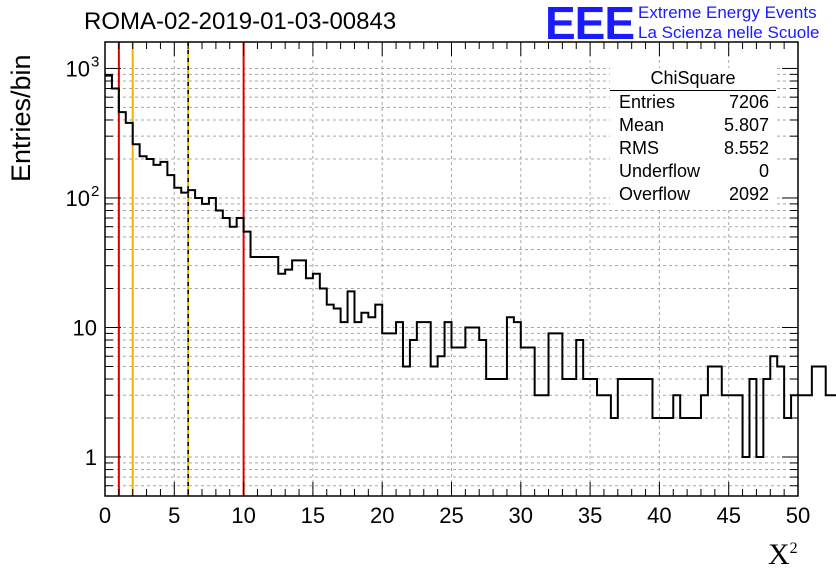 The width and height of the screenshot is (836, 572). What do you see at coordinates (727, 12) in the screenshot?
I see `logo-line-1: Extreme Energy Events` at bounding box center [727, 12].